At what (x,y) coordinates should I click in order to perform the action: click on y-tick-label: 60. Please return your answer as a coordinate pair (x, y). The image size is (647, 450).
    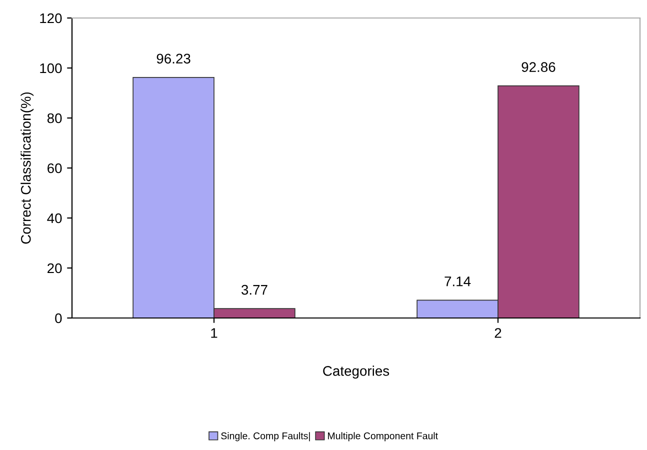
    Looking at the image, I should click on (55, 168).